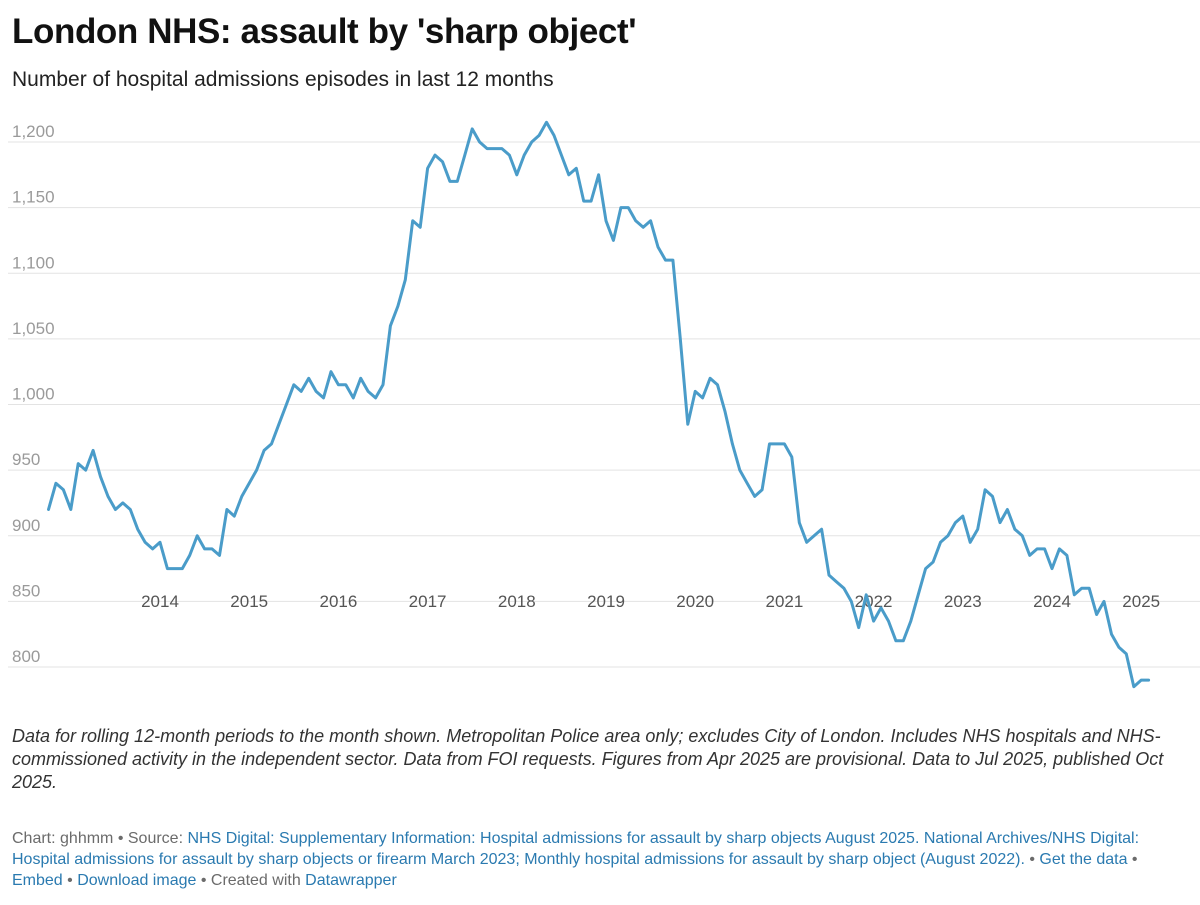 The image size is (1200, 905). What do you see at coordinates (1052, 601) in the screenshot?
I see `x-tick-label-2024: 2024` at bounding box center [1052, 601].